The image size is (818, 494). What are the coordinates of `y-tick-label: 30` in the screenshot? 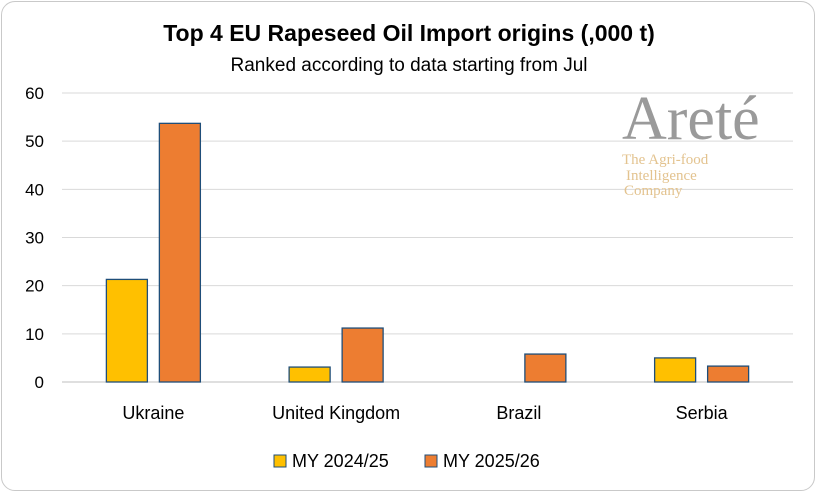 It's located at (34, 238).